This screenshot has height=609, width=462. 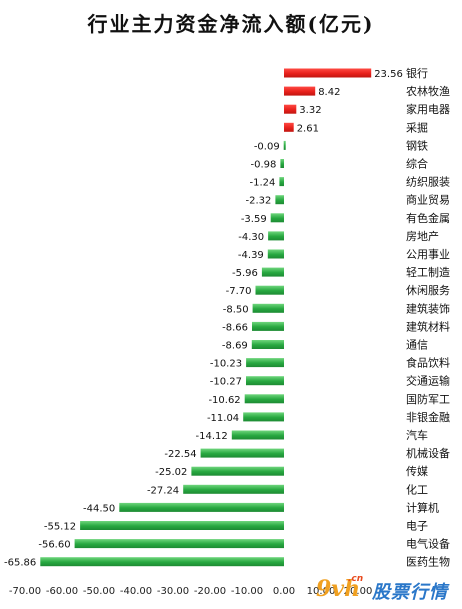 I want to click on category-label-16: 通信, so click(x=417, y=345).